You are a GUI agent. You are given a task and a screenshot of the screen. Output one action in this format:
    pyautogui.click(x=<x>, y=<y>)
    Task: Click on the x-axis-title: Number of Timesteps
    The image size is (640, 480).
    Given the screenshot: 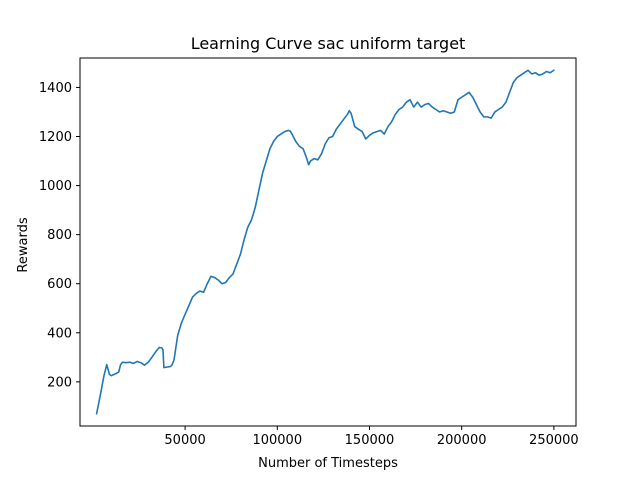 What is the action you would take?
    pyautogui.click(x=328, y=463)
    